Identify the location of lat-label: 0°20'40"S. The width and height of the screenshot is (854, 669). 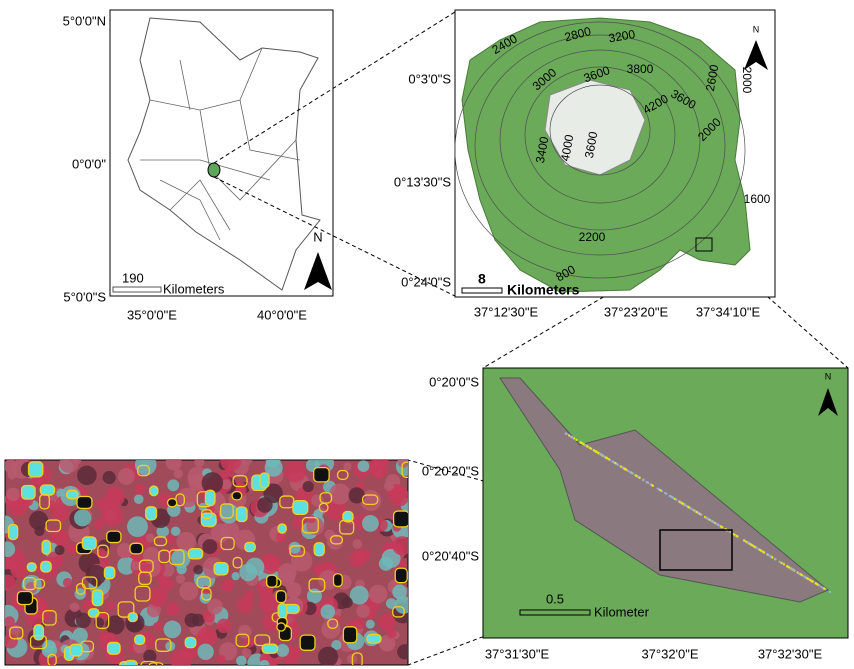
(450, 555).